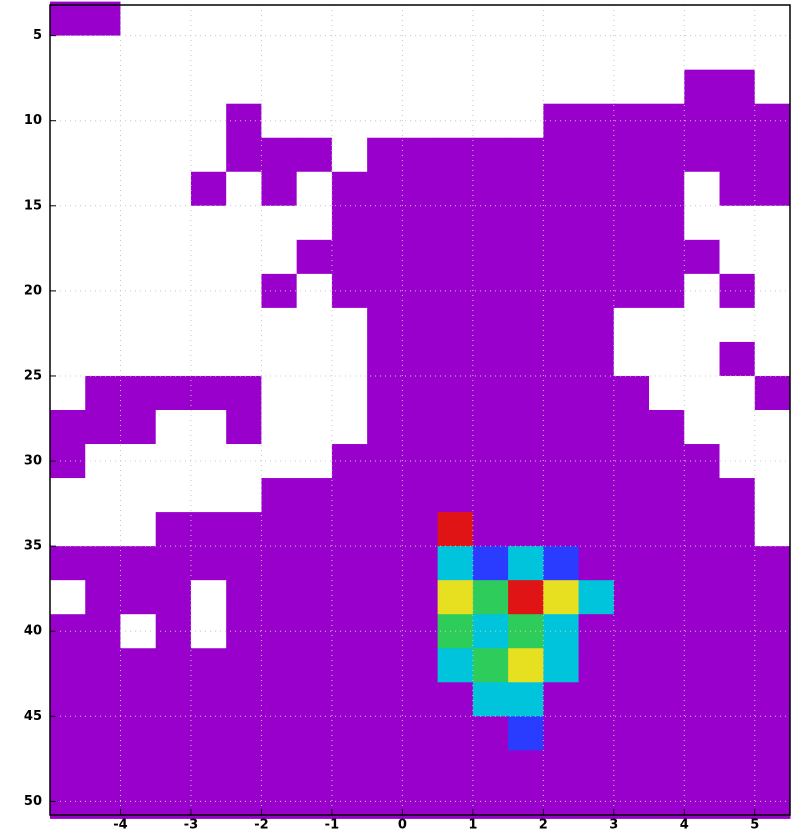 The image size is (796, 836). Describe the element at coordinates (613, 825) in the screenshot. I see `x-tick-label: 3` at that location.